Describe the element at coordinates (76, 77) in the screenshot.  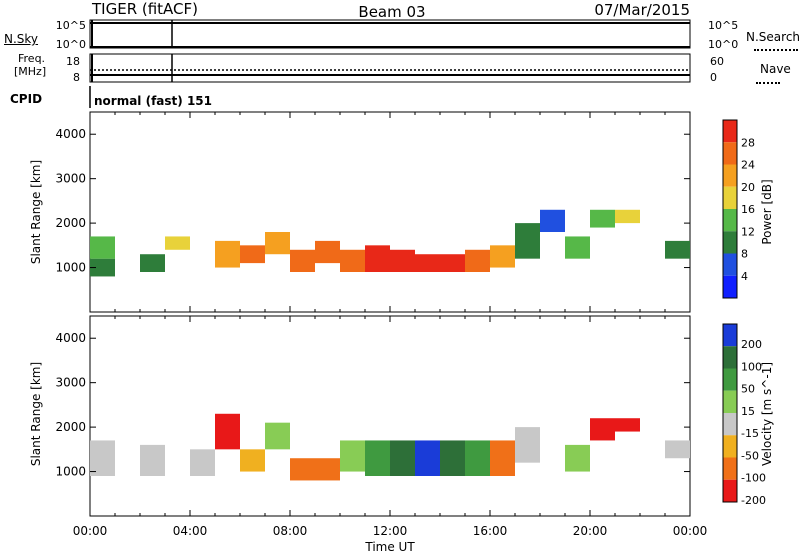
I see `freq-tick-bottom: 8` at that location.